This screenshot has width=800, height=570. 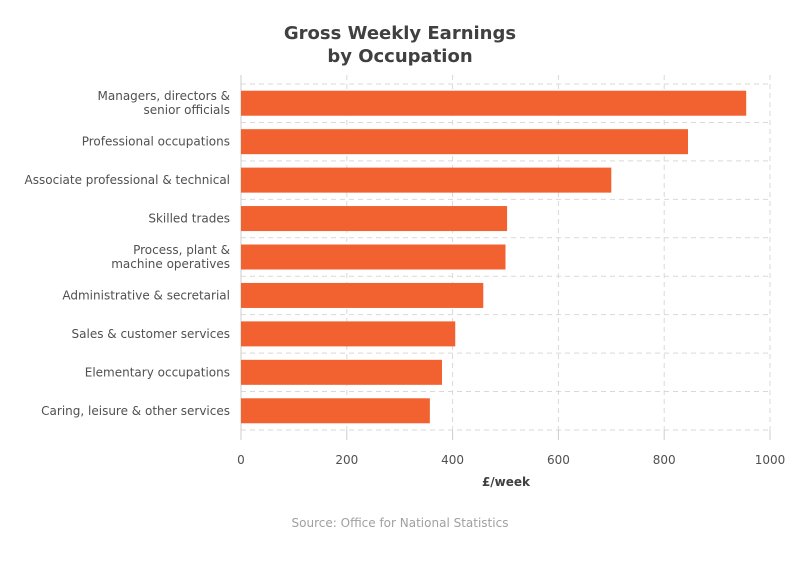 What do you see at coordinates (157, 372) in the screenshot?
I see `category-label: Elementary occupations` at bounding box center [157, 372].